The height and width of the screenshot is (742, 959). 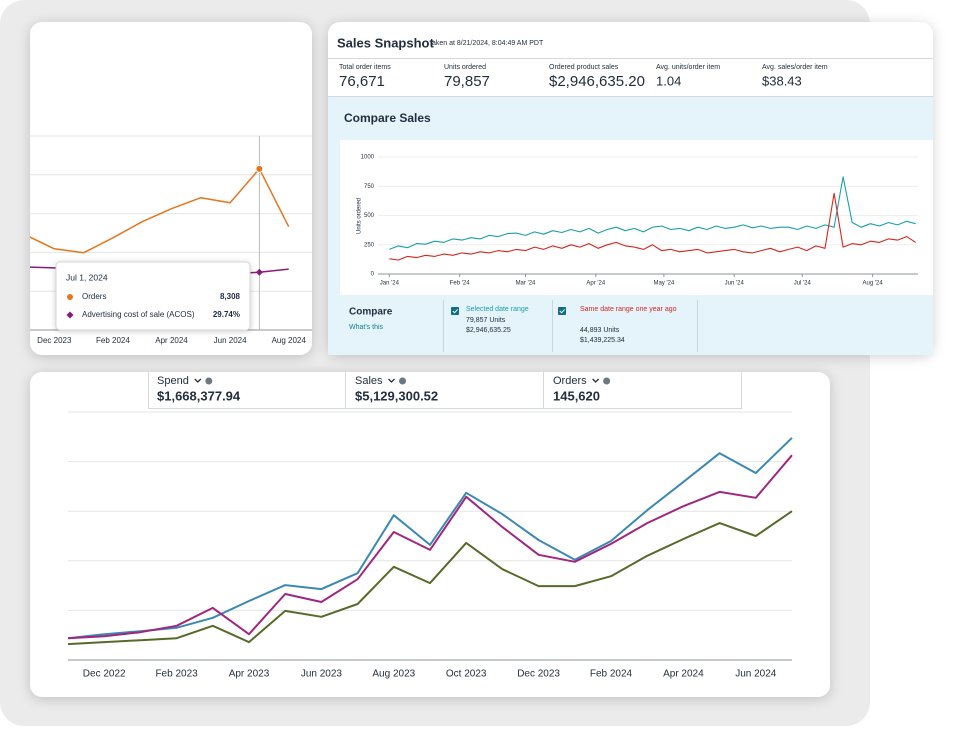 What do you see at coordinates (795, 67) in the screenshot?
I see `metric-label: Avg. sales/order item` at bounding box center [795, 67].